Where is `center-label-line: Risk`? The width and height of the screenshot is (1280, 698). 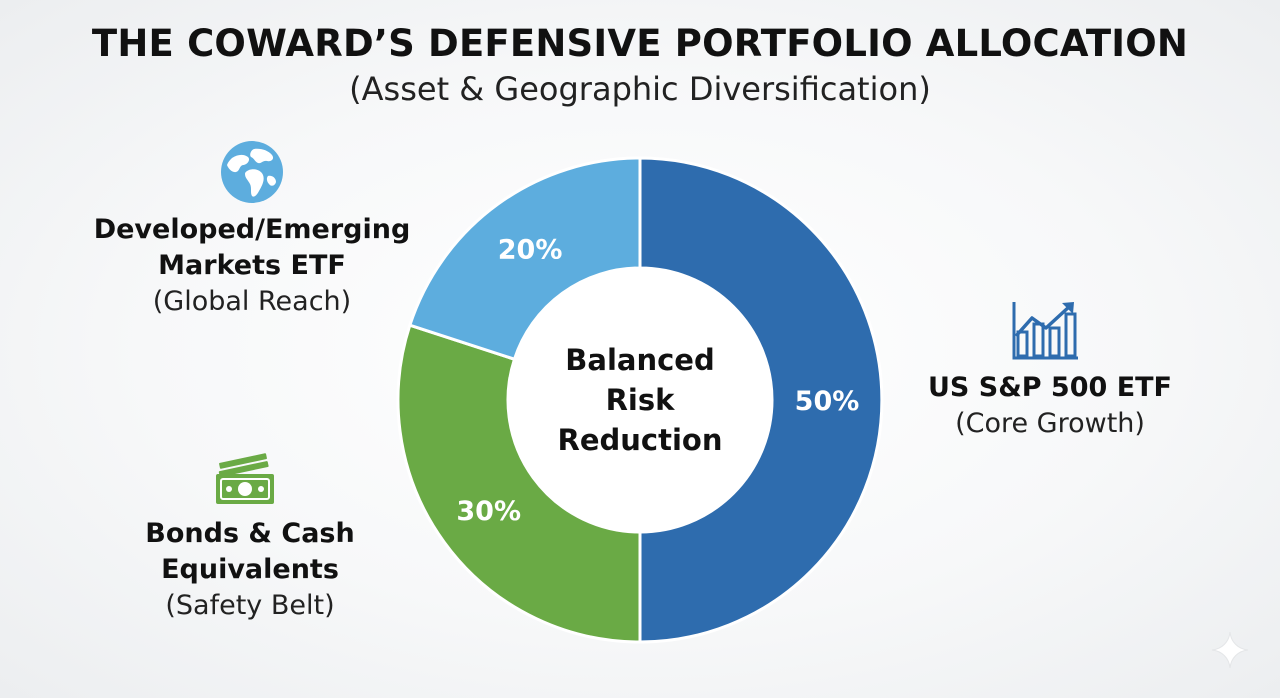
center-label-line: Risk is located at coordinates (641, 400).